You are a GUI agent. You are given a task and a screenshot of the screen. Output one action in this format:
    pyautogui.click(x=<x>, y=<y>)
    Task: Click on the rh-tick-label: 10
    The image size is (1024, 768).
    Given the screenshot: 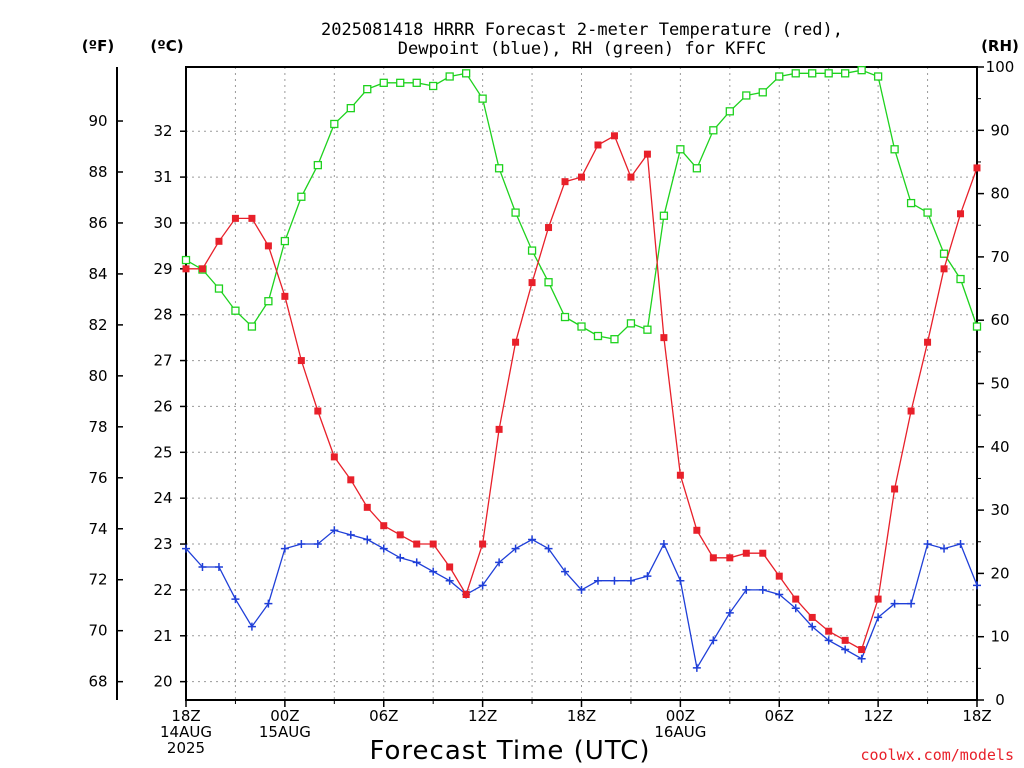 What is the action you would take?
    pyautogui.click(x=999, y=637)
    